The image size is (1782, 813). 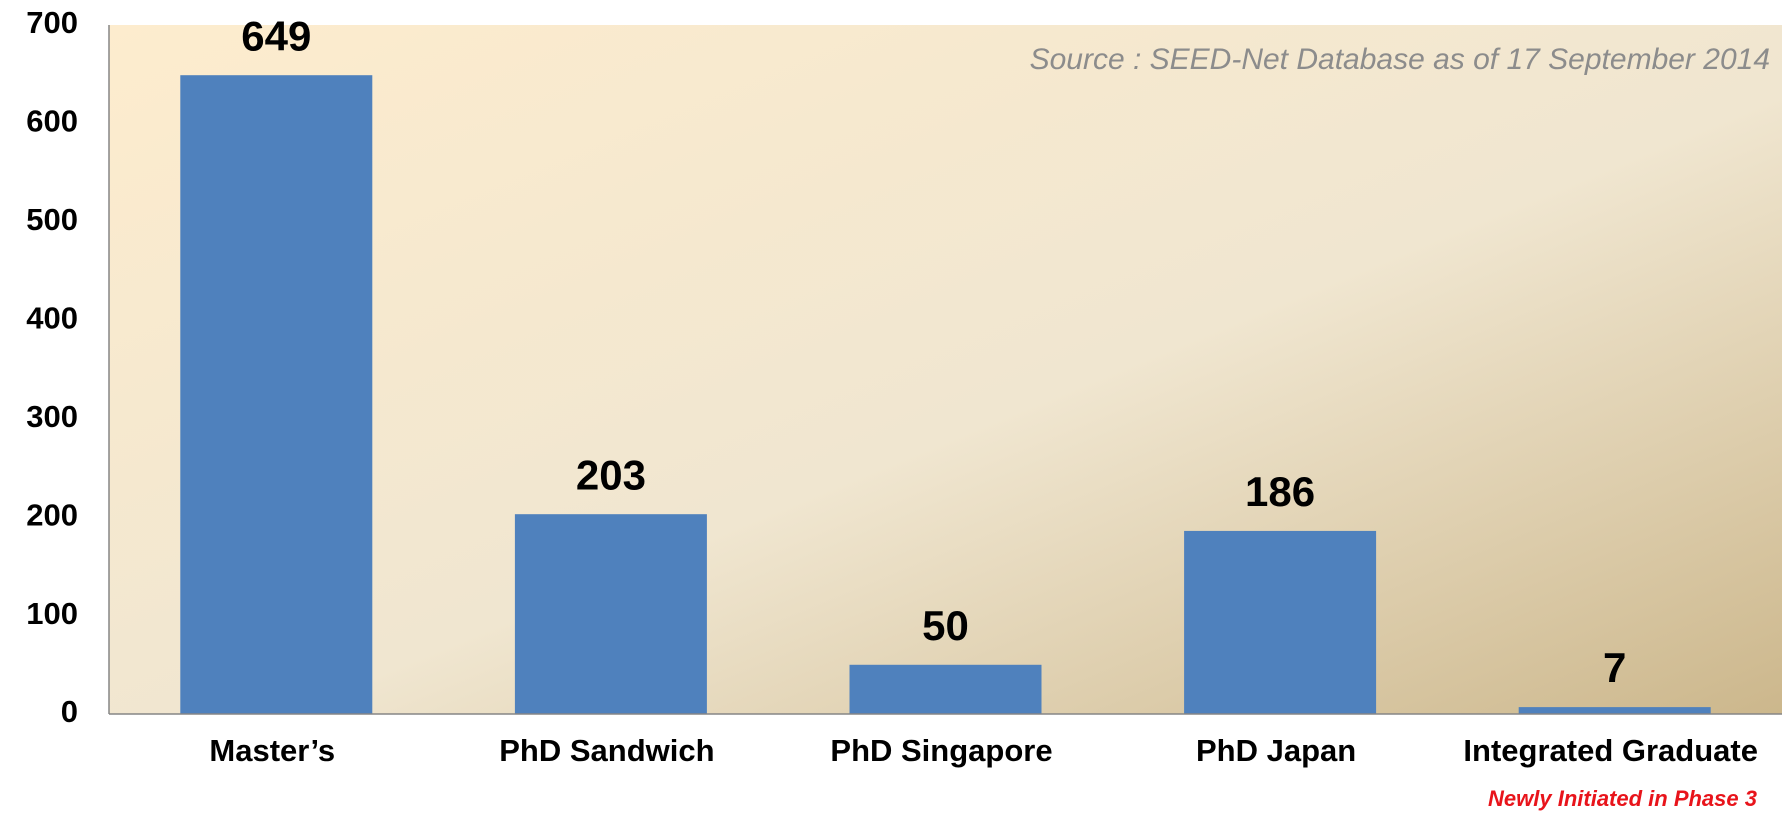 What do you see at coordinates (1614, 667) in the screenshot?
I see `value-label: 7` at bounding box center [1614, 667].